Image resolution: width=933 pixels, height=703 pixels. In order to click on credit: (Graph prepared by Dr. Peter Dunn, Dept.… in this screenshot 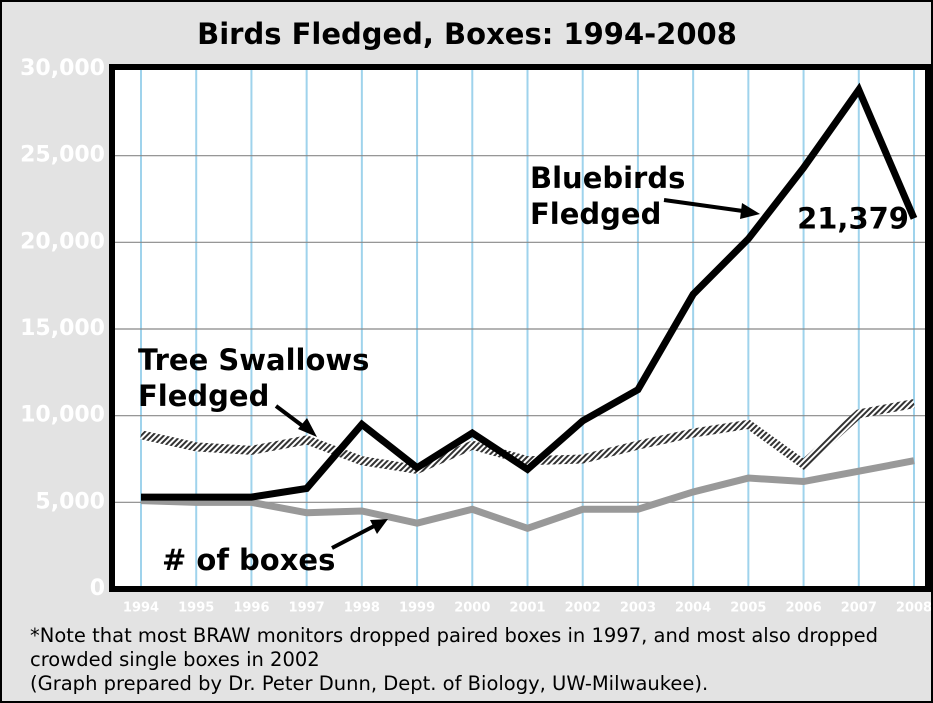, I will do `click(369, 683)`.